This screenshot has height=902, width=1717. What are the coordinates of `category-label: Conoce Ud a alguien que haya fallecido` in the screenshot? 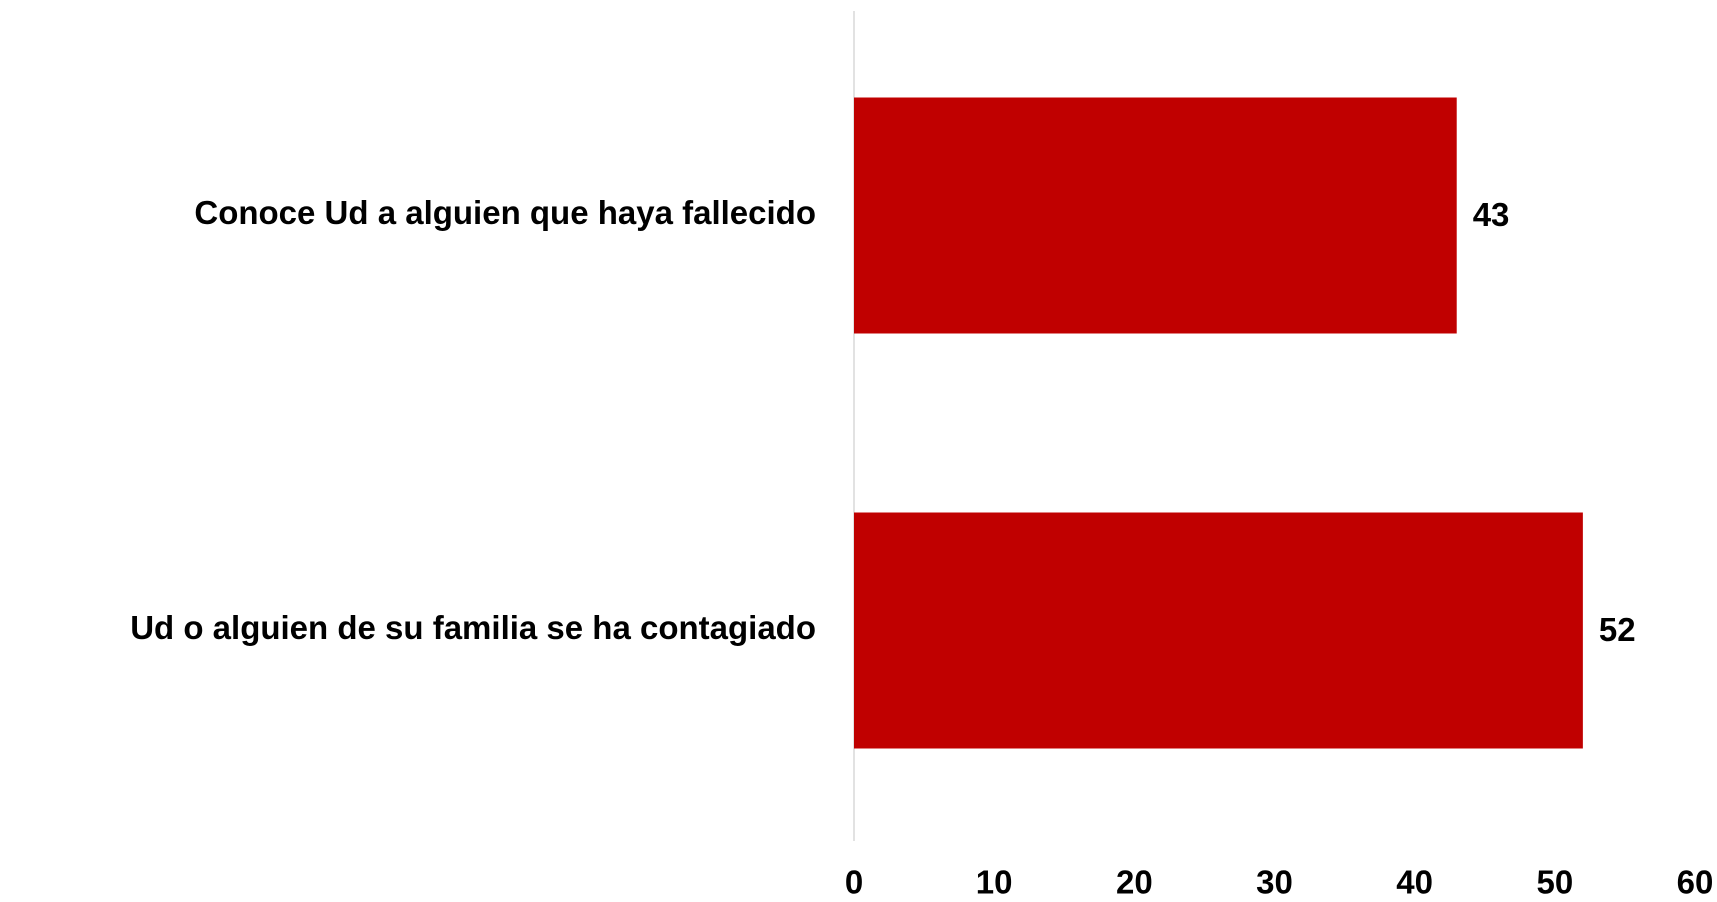 It's located at (505, 212).